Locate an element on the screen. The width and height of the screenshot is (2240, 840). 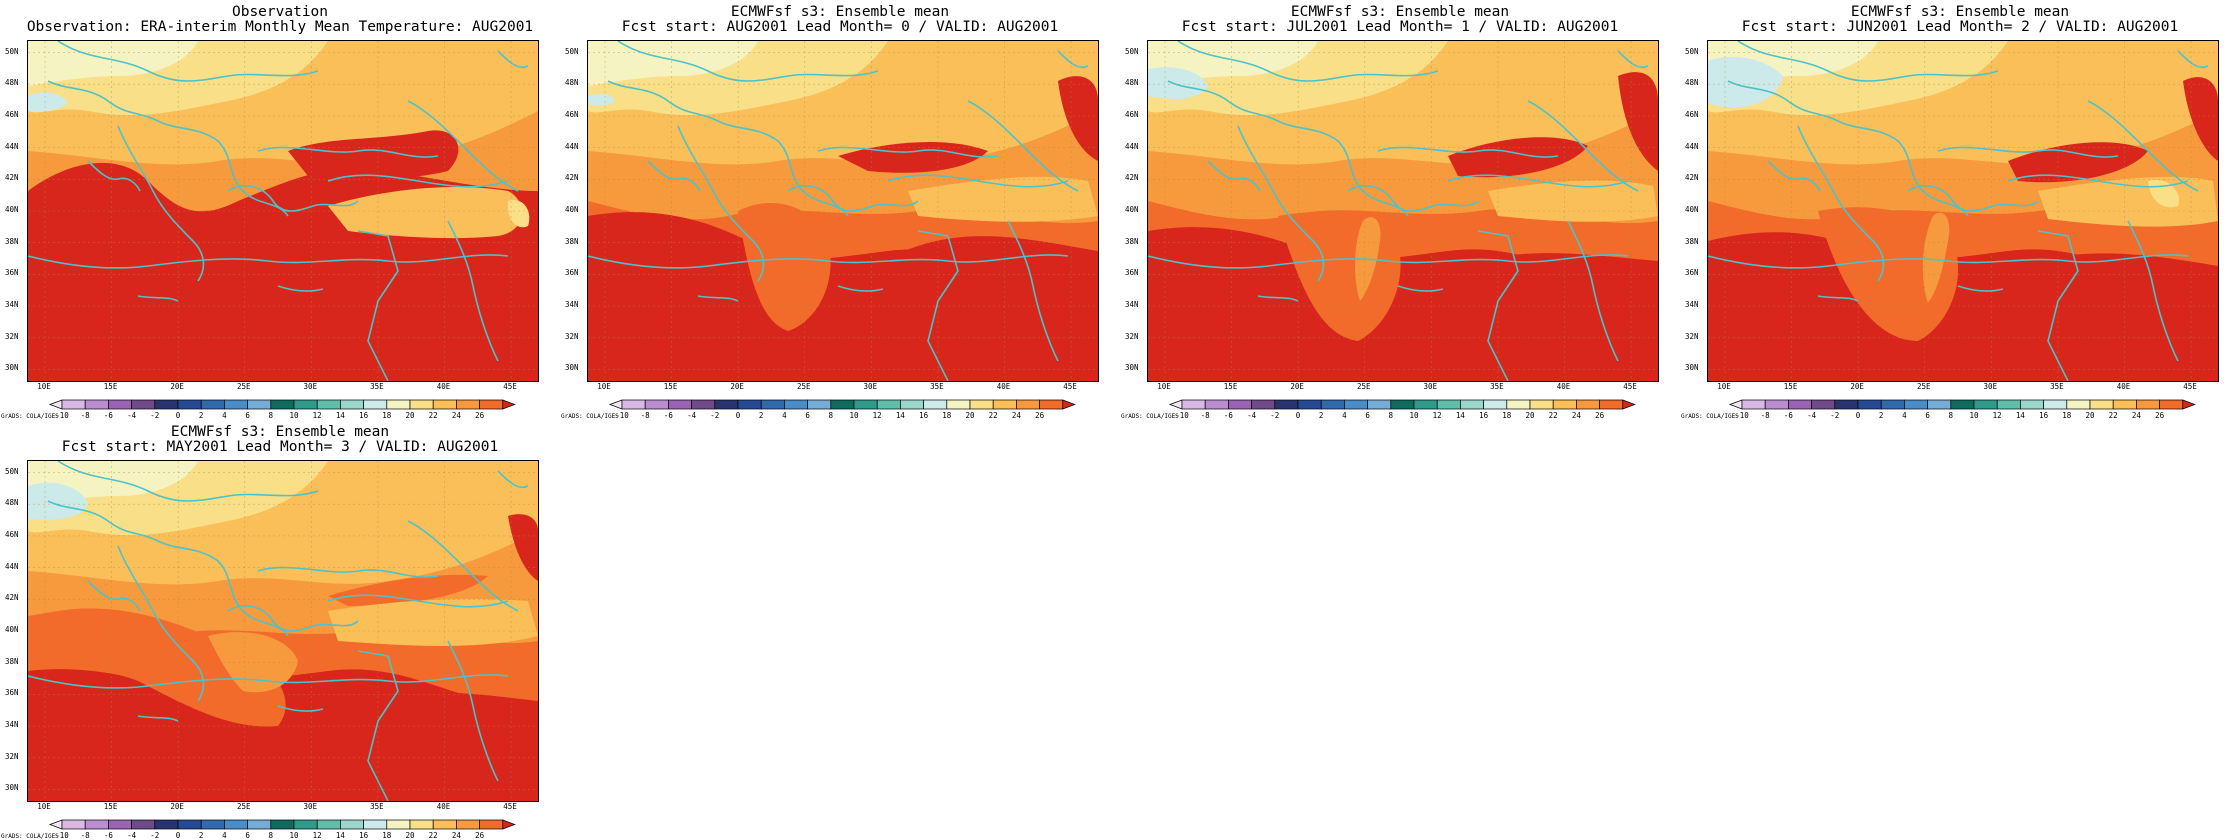
latitude-tick-label: 42N is located at coordinates (12, 598).